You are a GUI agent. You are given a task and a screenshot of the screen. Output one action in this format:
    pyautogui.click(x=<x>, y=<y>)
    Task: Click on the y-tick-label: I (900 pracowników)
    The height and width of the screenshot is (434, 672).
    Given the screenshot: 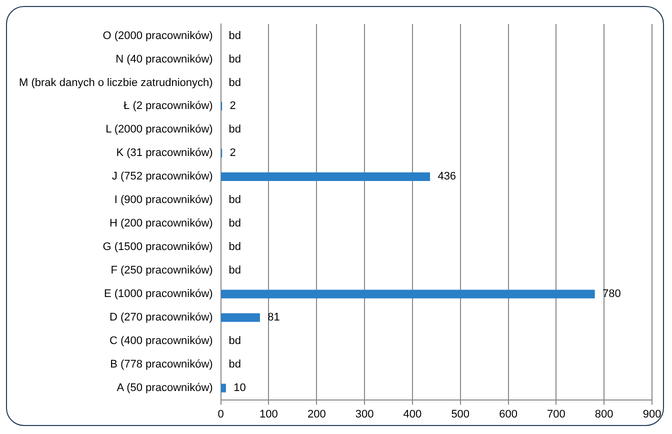 What is the action you would take?
    pyautogui.click(x=163, y=200)
    